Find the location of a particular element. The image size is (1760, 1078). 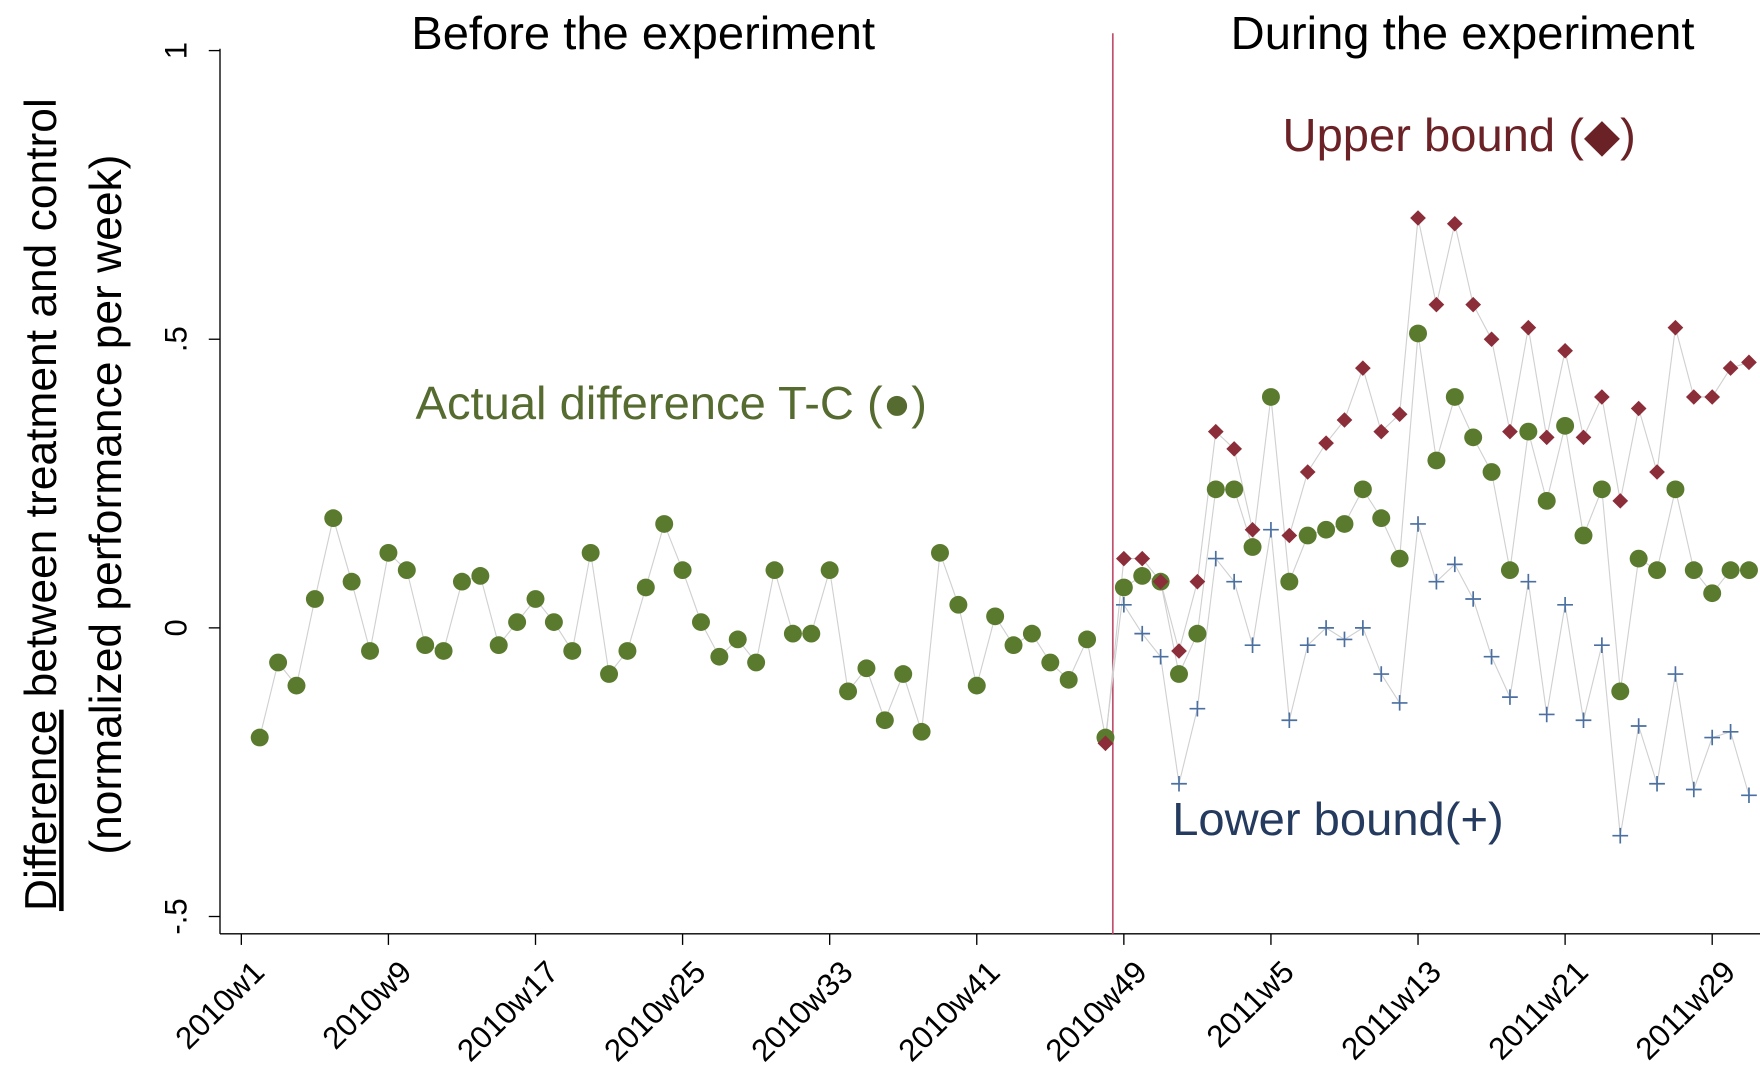

x-tick-label: 2010w1 is located at coordinates (219, 1005).